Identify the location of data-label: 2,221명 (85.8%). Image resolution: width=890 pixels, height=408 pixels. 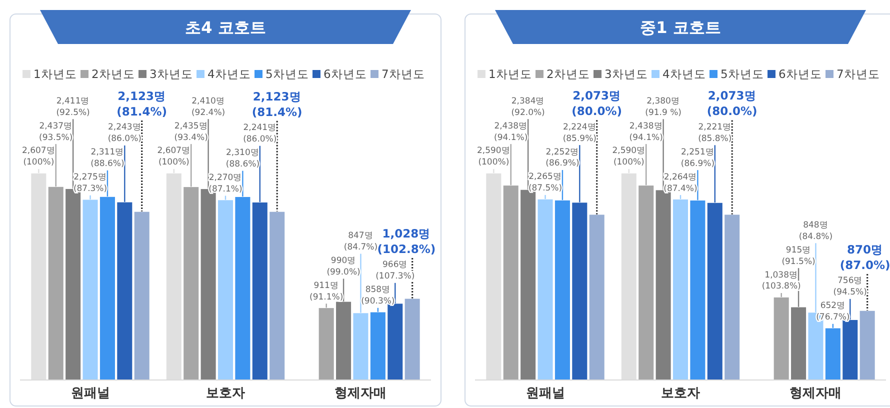
(715, 133).